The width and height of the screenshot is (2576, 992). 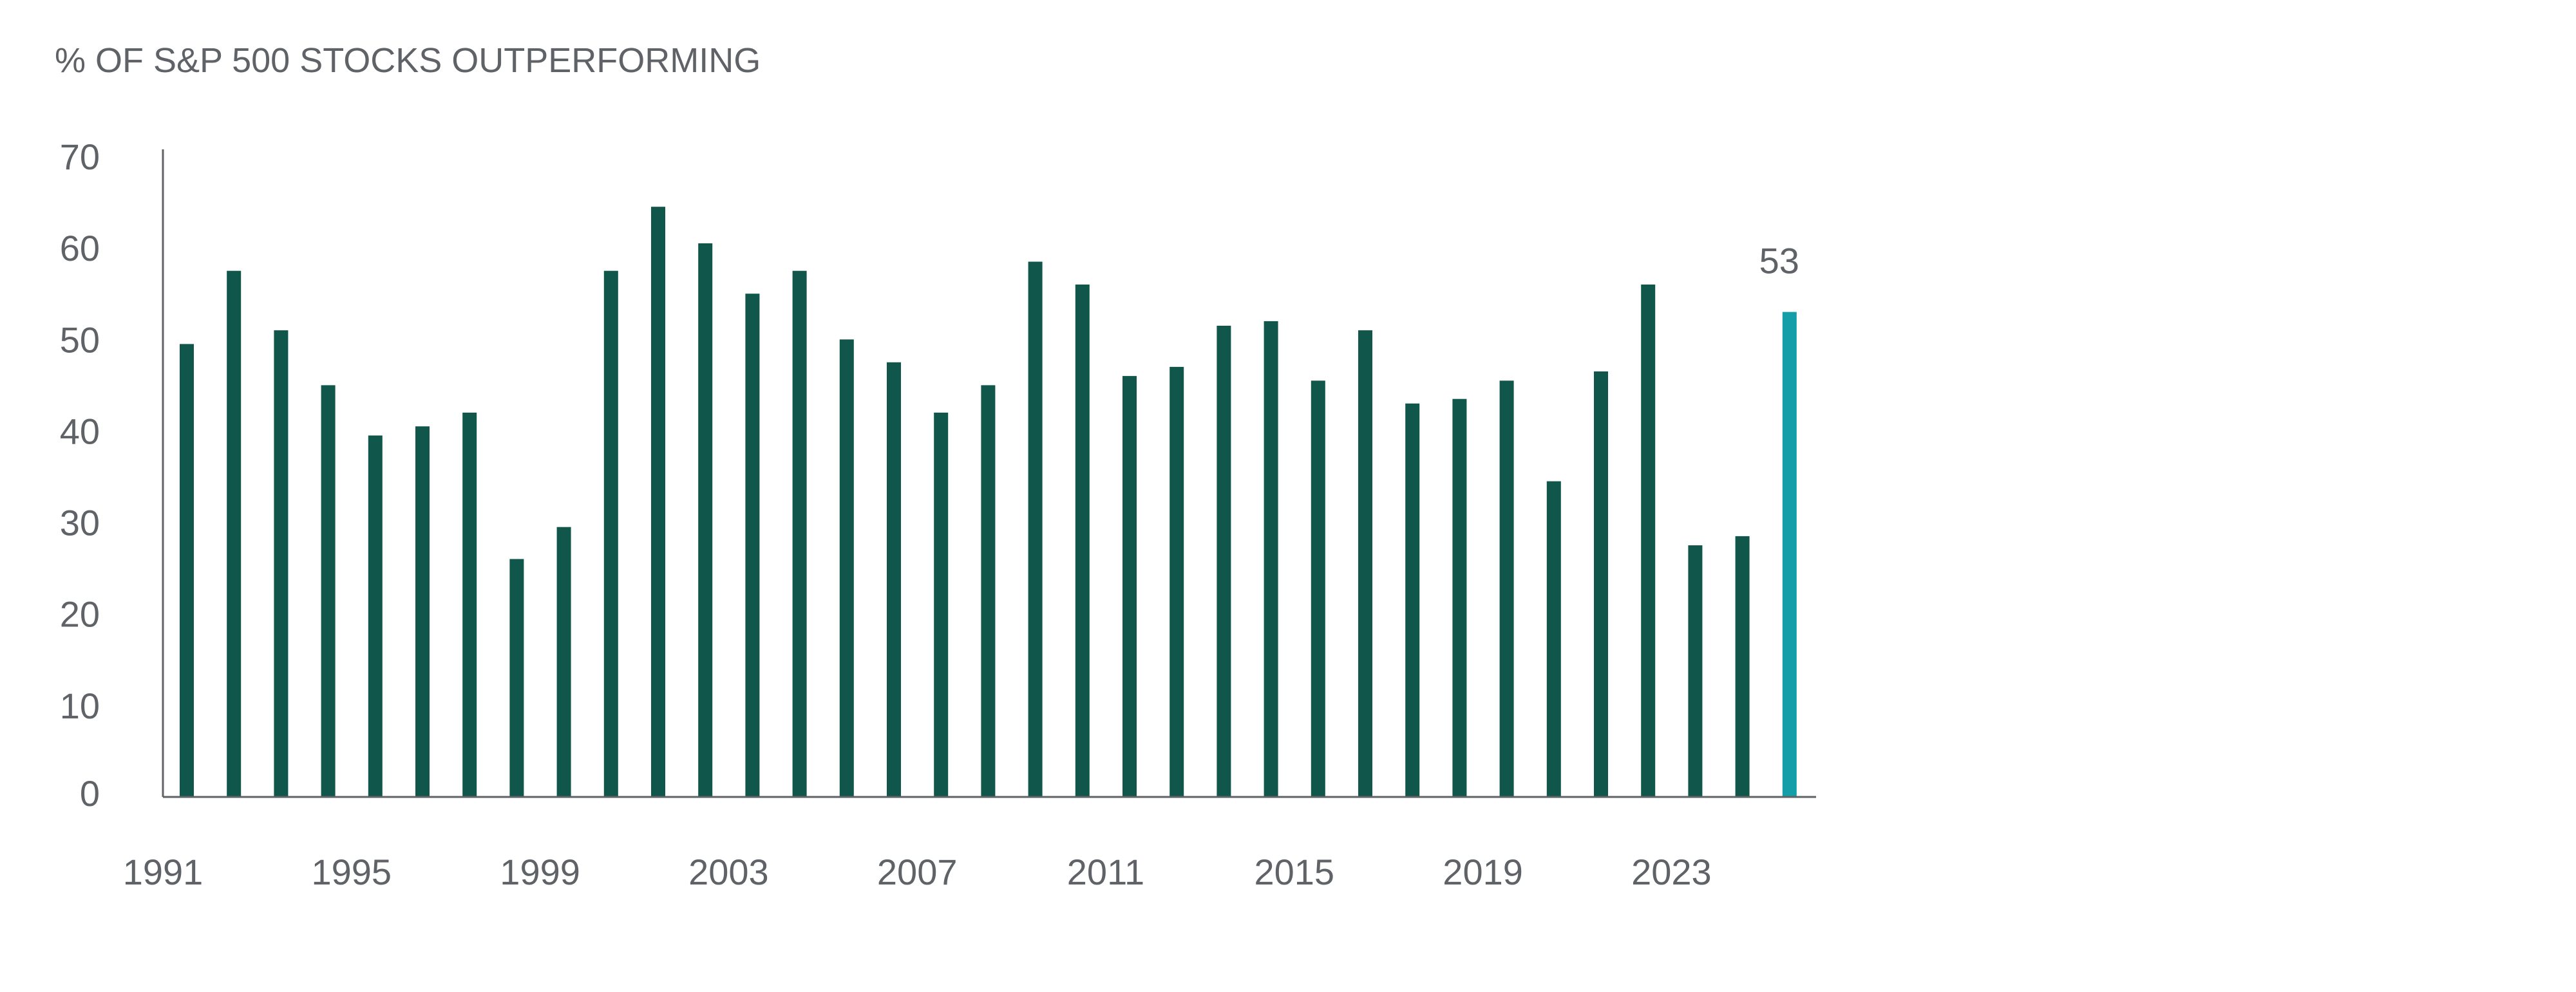 What do you see at coordinates (408, 60) in the screenshot?
I see `chart-title: % OF S&P 500 STOCKS OUTPERFORMING` at bounding box center [408, 60].